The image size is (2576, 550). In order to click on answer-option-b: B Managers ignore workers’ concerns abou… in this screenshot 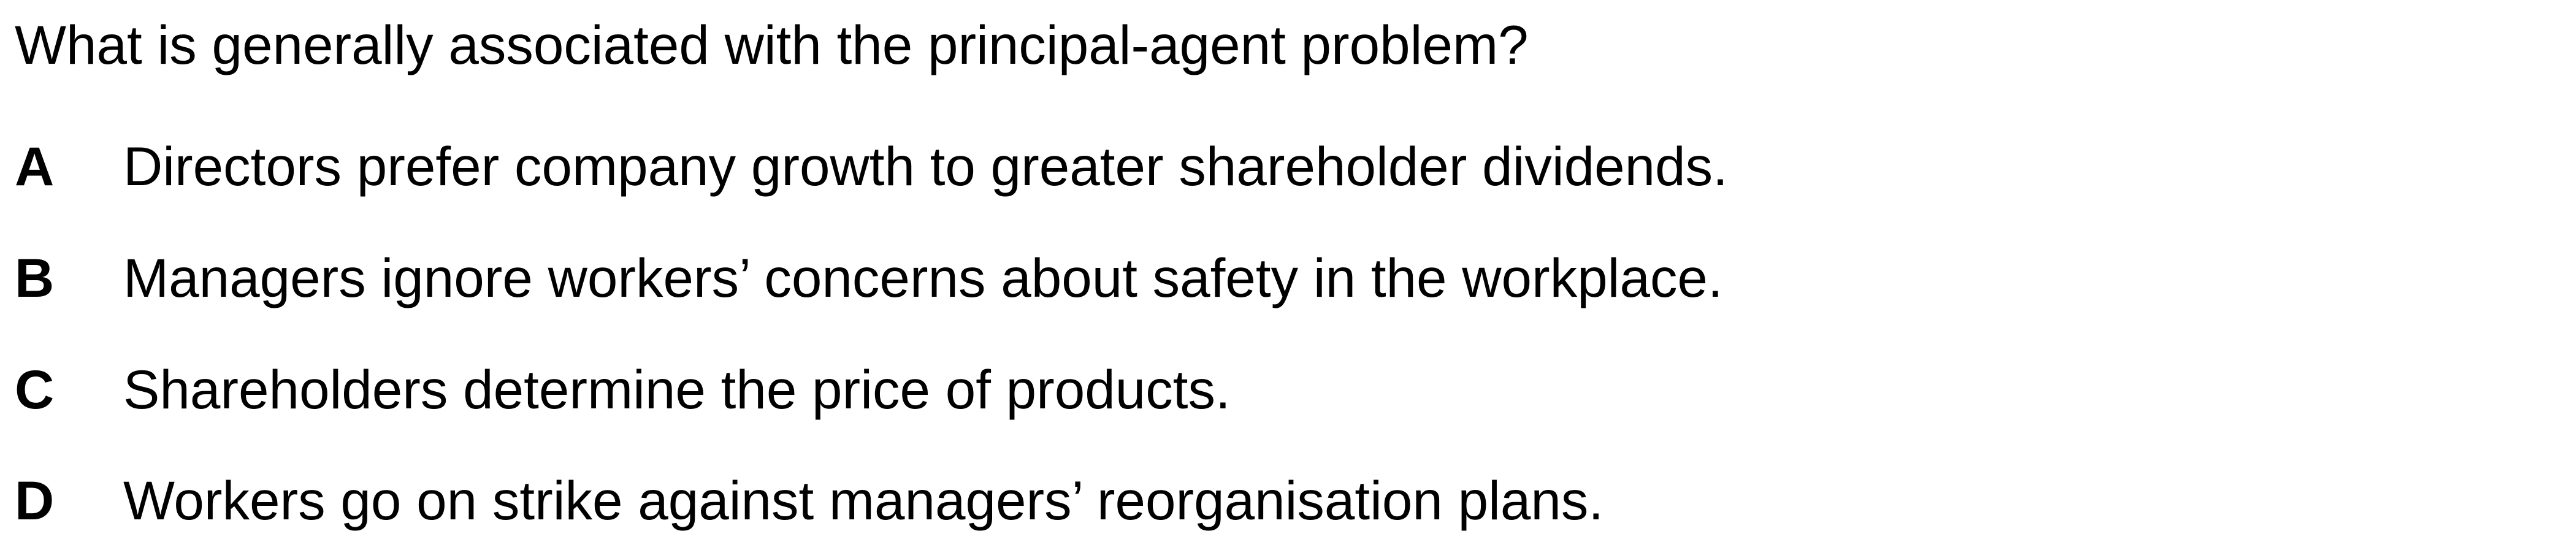, I will do `click(869, 278)`.